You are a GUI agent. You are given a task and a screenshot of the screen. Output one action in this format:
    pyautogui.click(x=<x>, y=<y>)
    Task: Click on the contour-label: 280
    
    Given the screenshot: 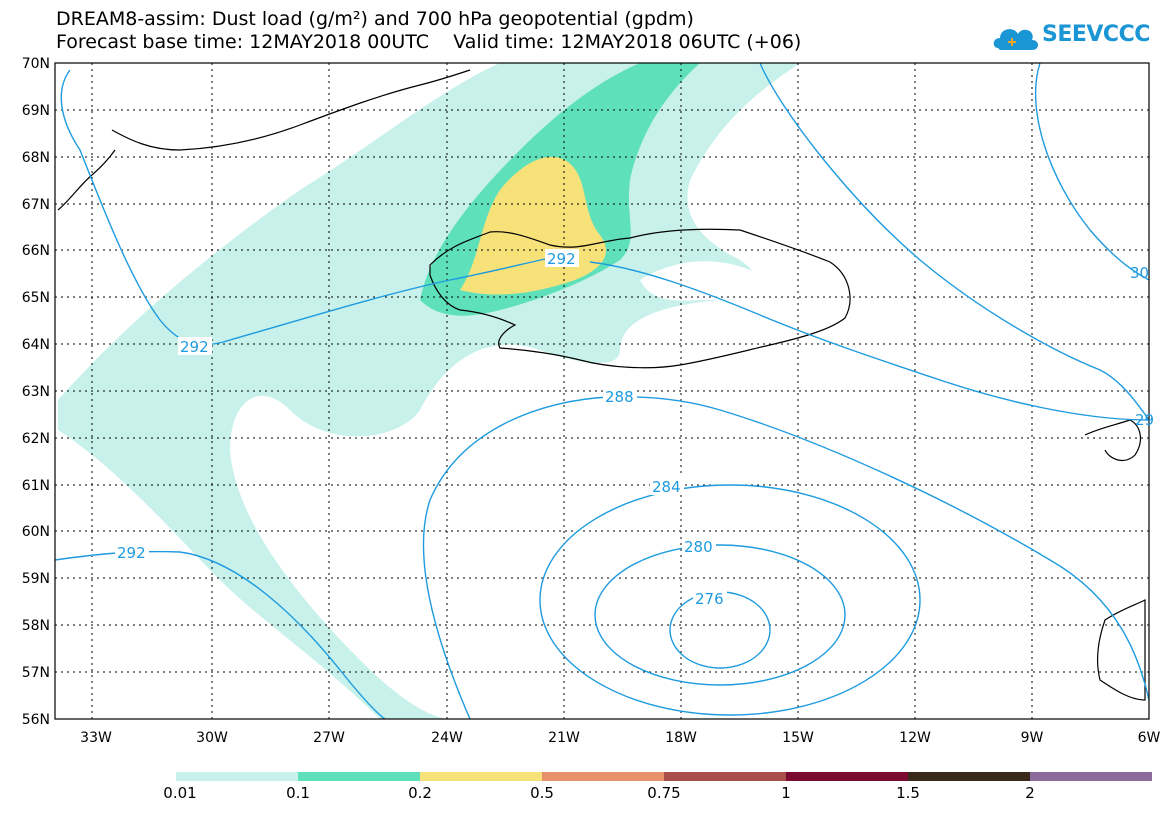 What is the action you would take?
    pyautogui.click(x=698, y=547)
    